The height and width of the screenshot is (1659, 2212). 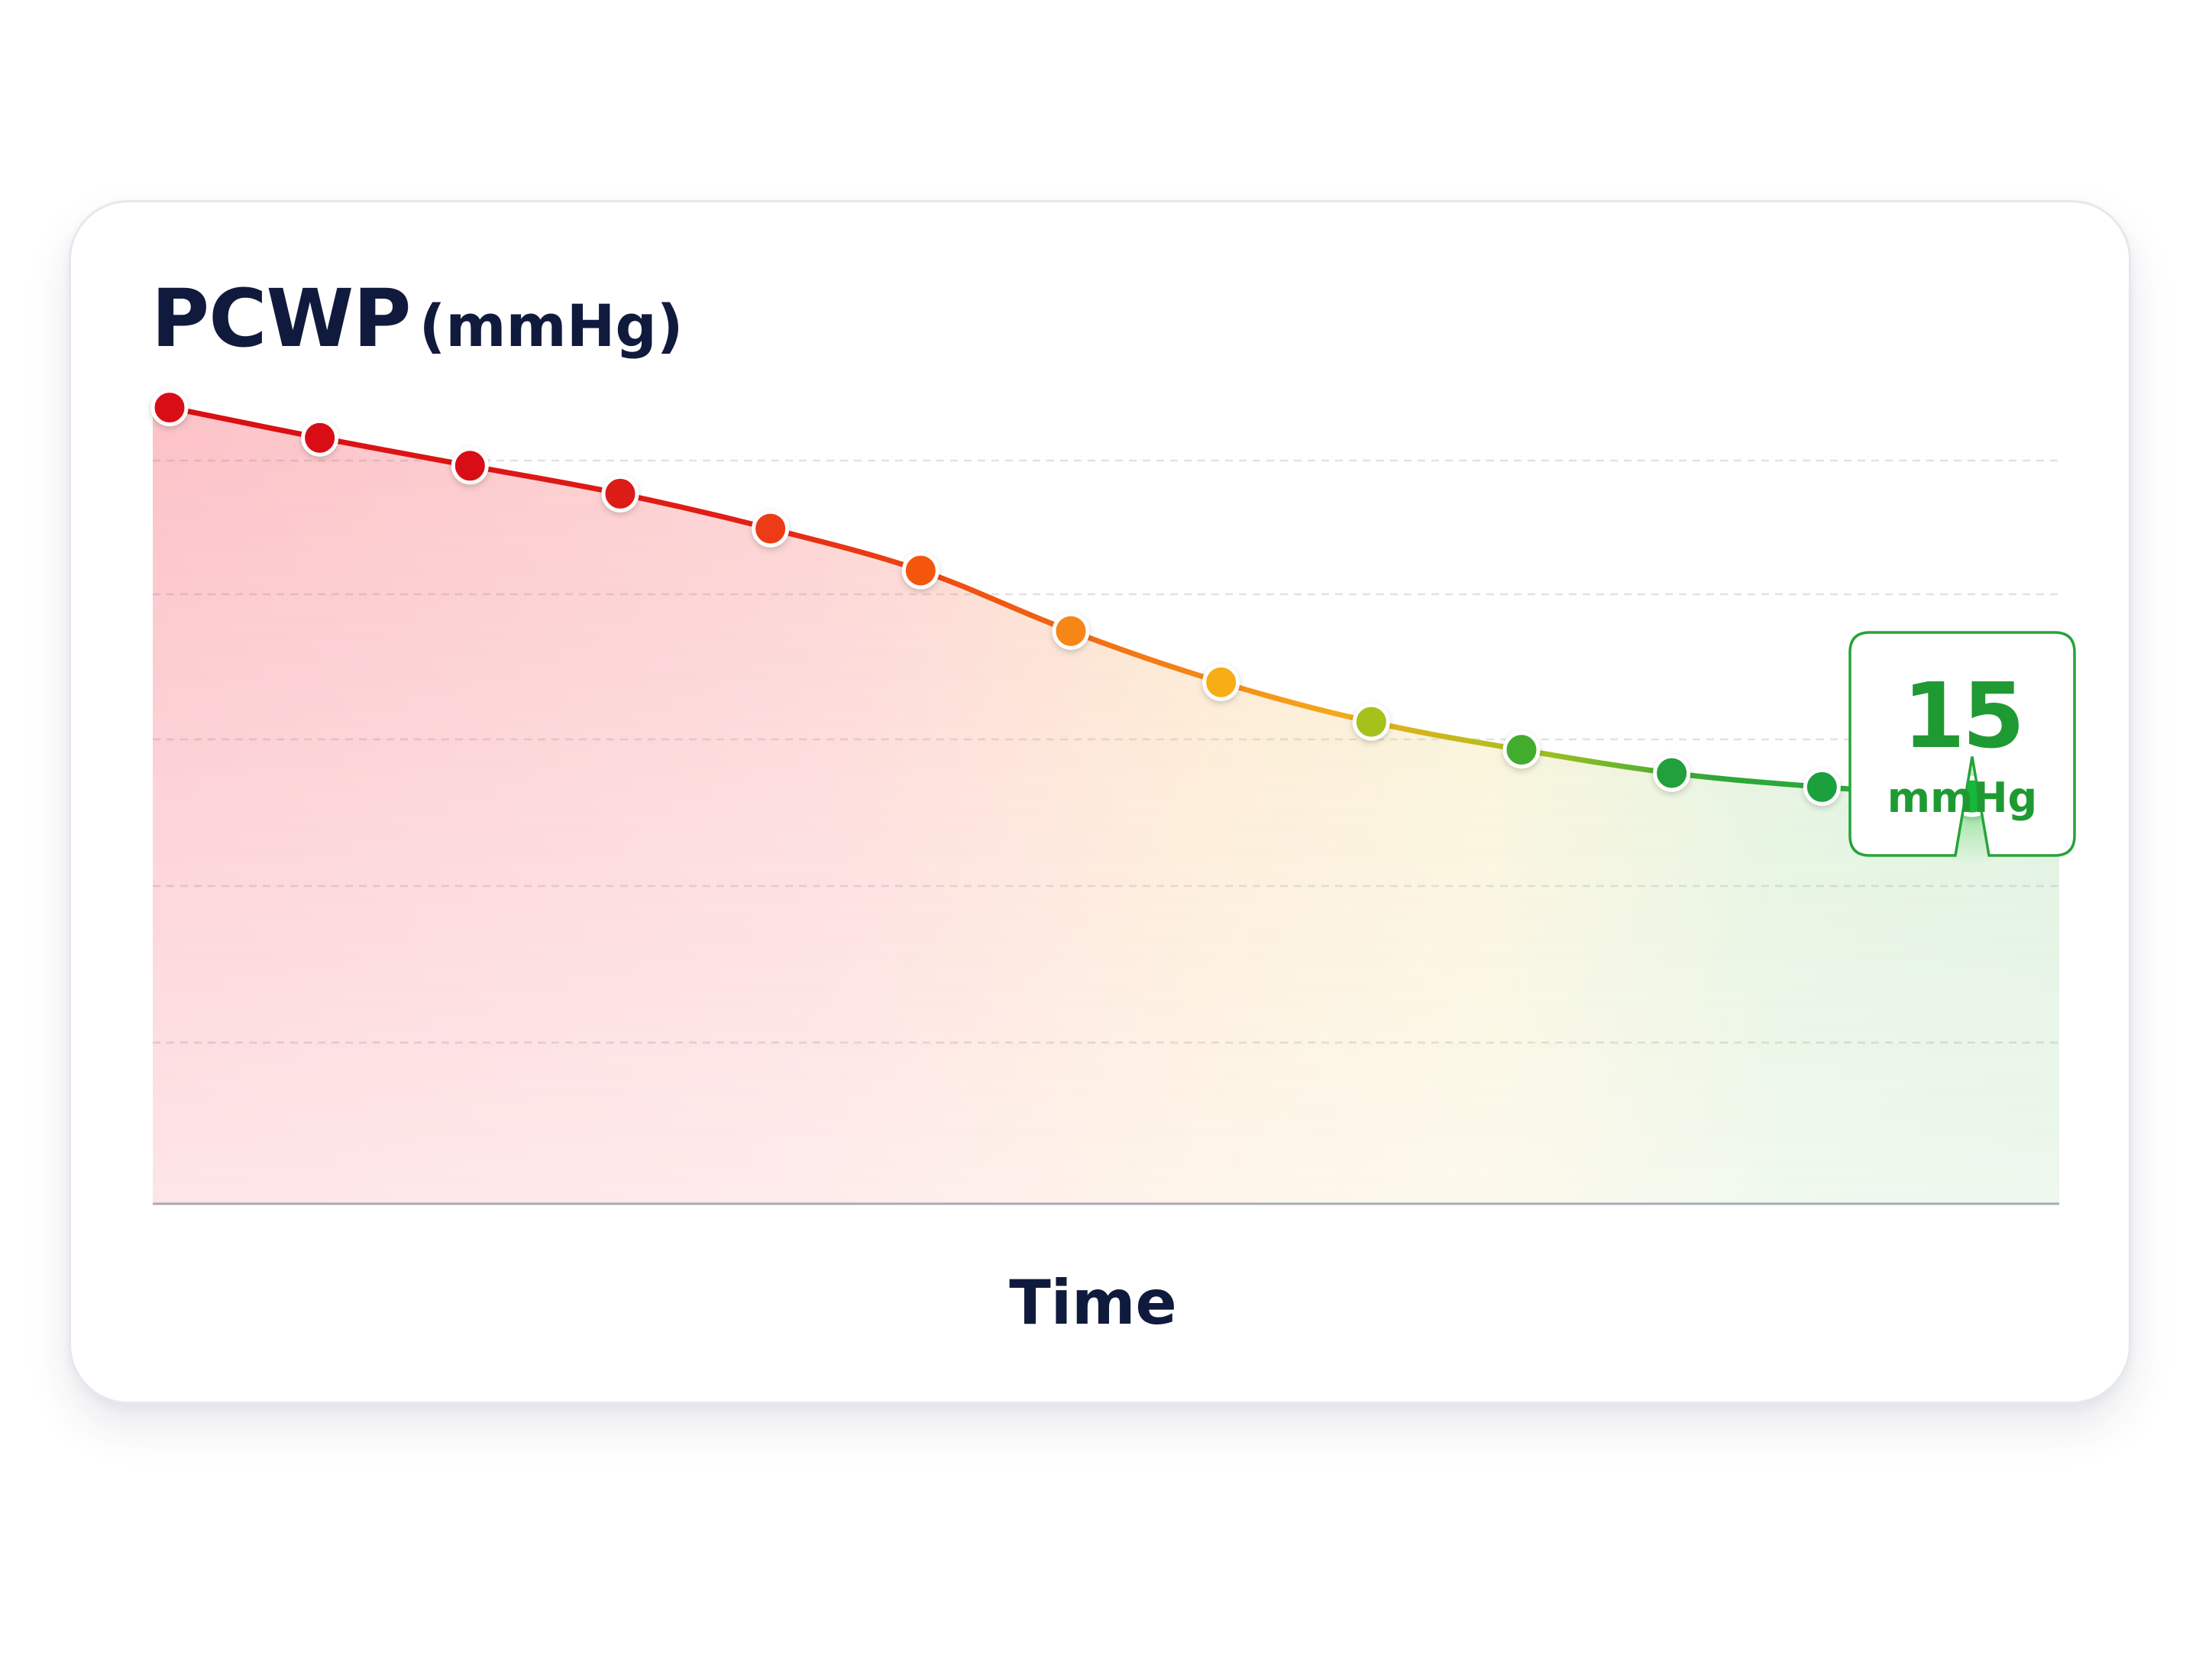 I want to click on chart-title: PCWP (mmHg), so click(x=417, y=318).